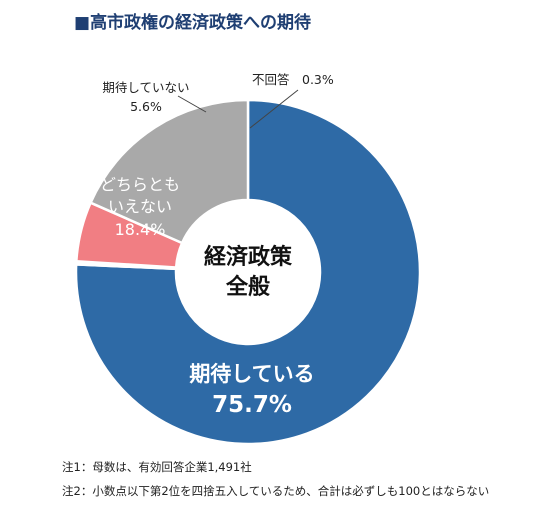  Describe the element at coordinates (318, 79) in the screenshot. I see `value-no-answer: 0.3%` at that location.